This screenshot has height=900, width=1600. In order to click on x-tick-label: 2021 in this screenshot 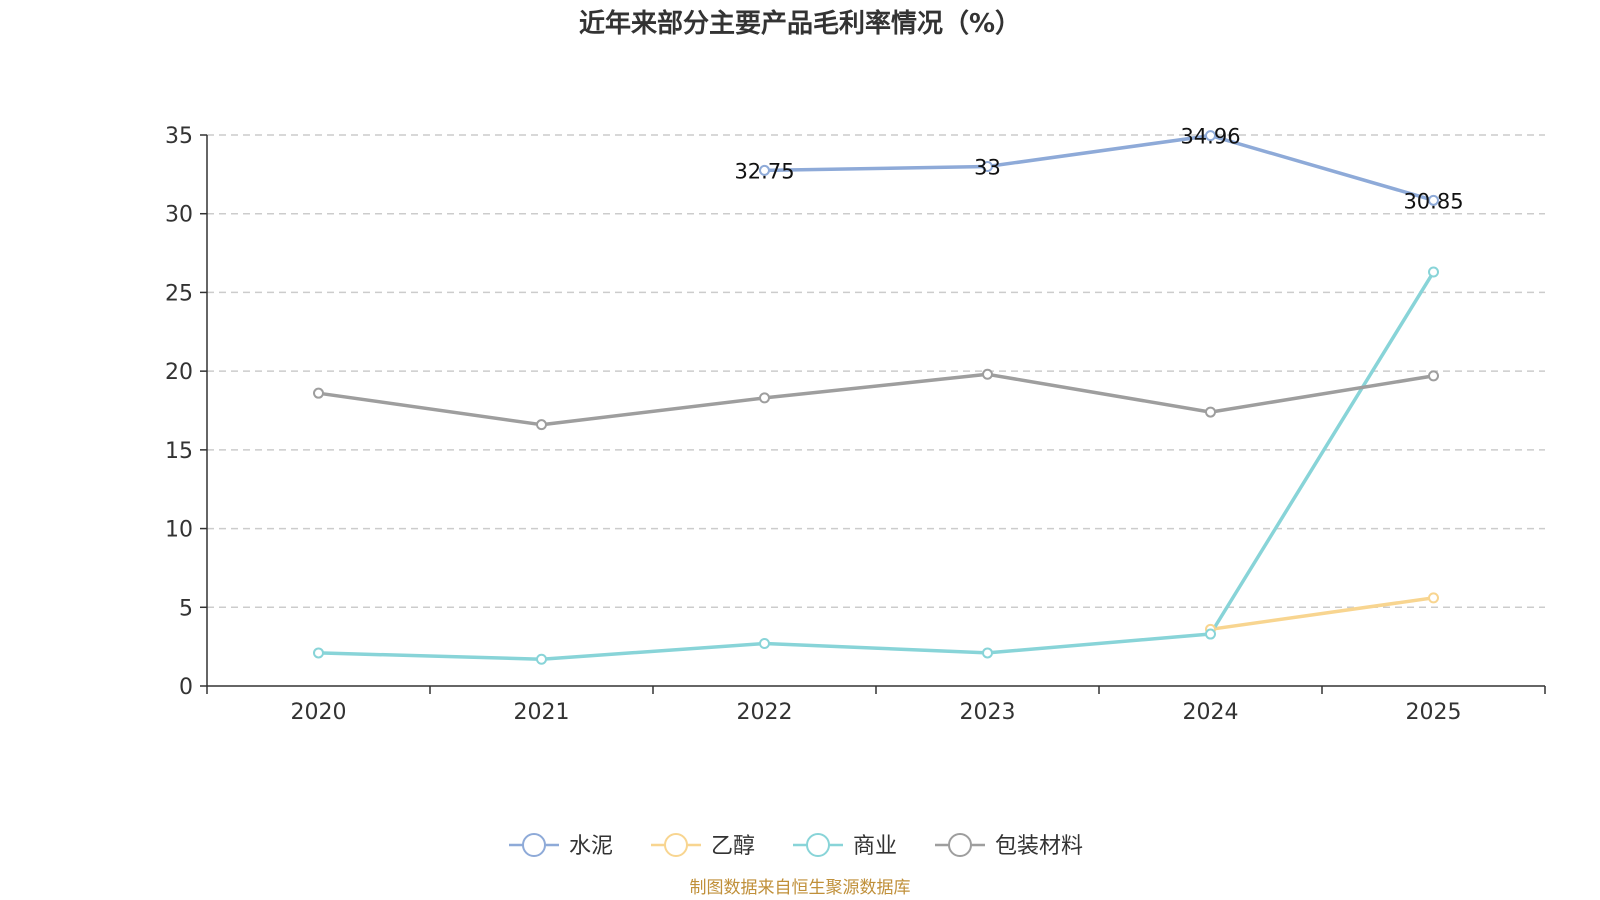, I will do `click(542, 712)`.